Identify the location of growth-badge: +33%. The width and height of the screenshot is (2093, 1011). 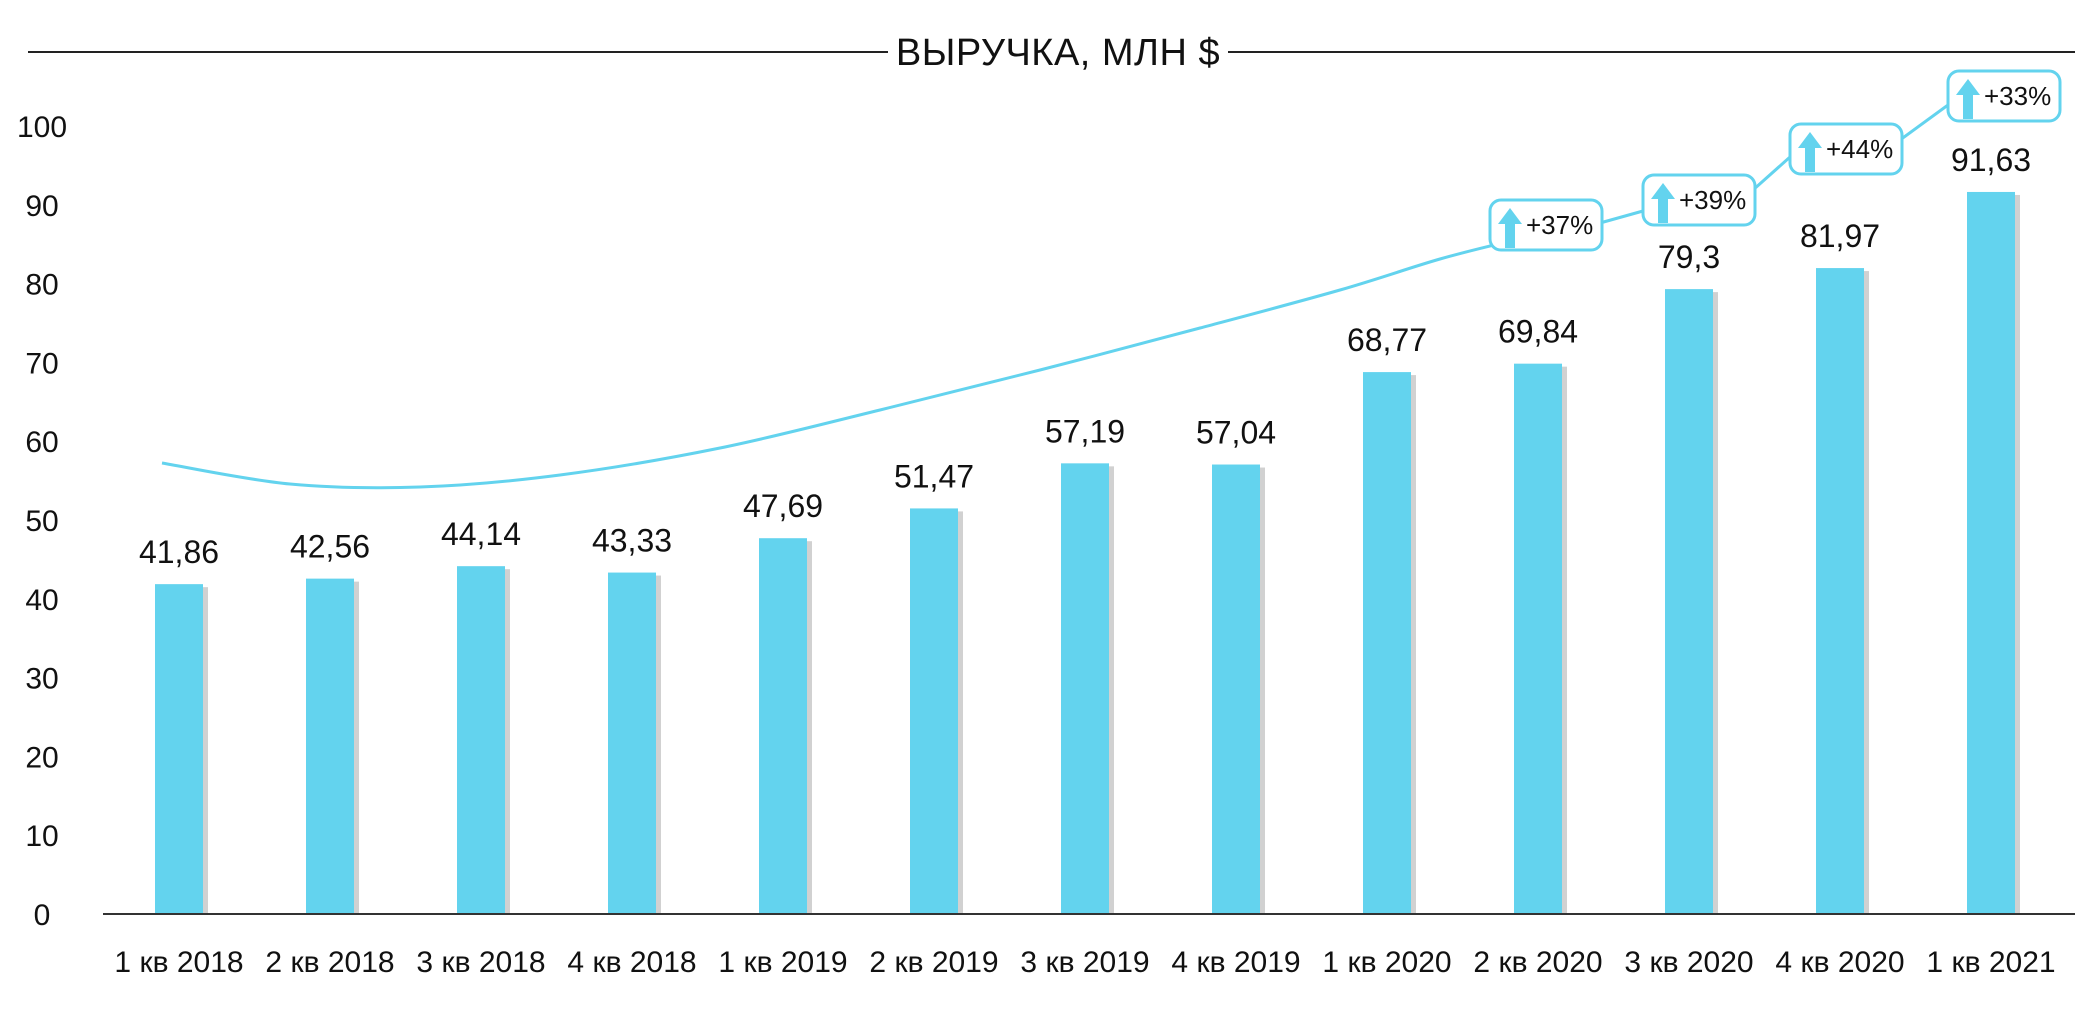
(2004, 96).